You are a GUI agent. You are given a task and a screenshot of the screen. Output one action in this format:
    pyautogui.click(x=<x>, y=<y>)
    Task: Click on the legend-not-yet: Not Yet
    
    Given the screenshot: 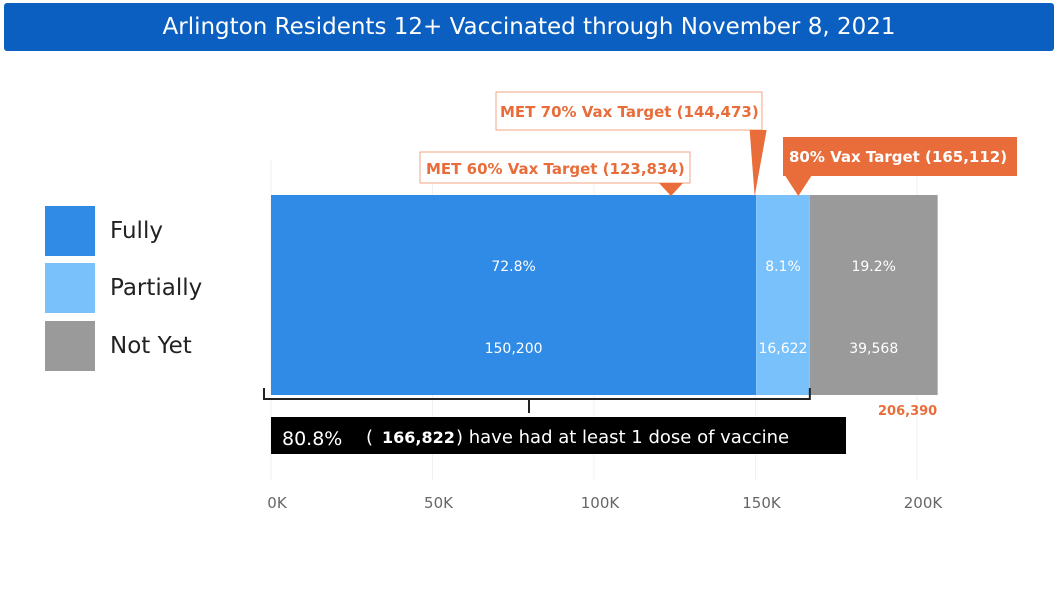 What is the action you would take?
    pyautogui.click(x=118, y=346)
    